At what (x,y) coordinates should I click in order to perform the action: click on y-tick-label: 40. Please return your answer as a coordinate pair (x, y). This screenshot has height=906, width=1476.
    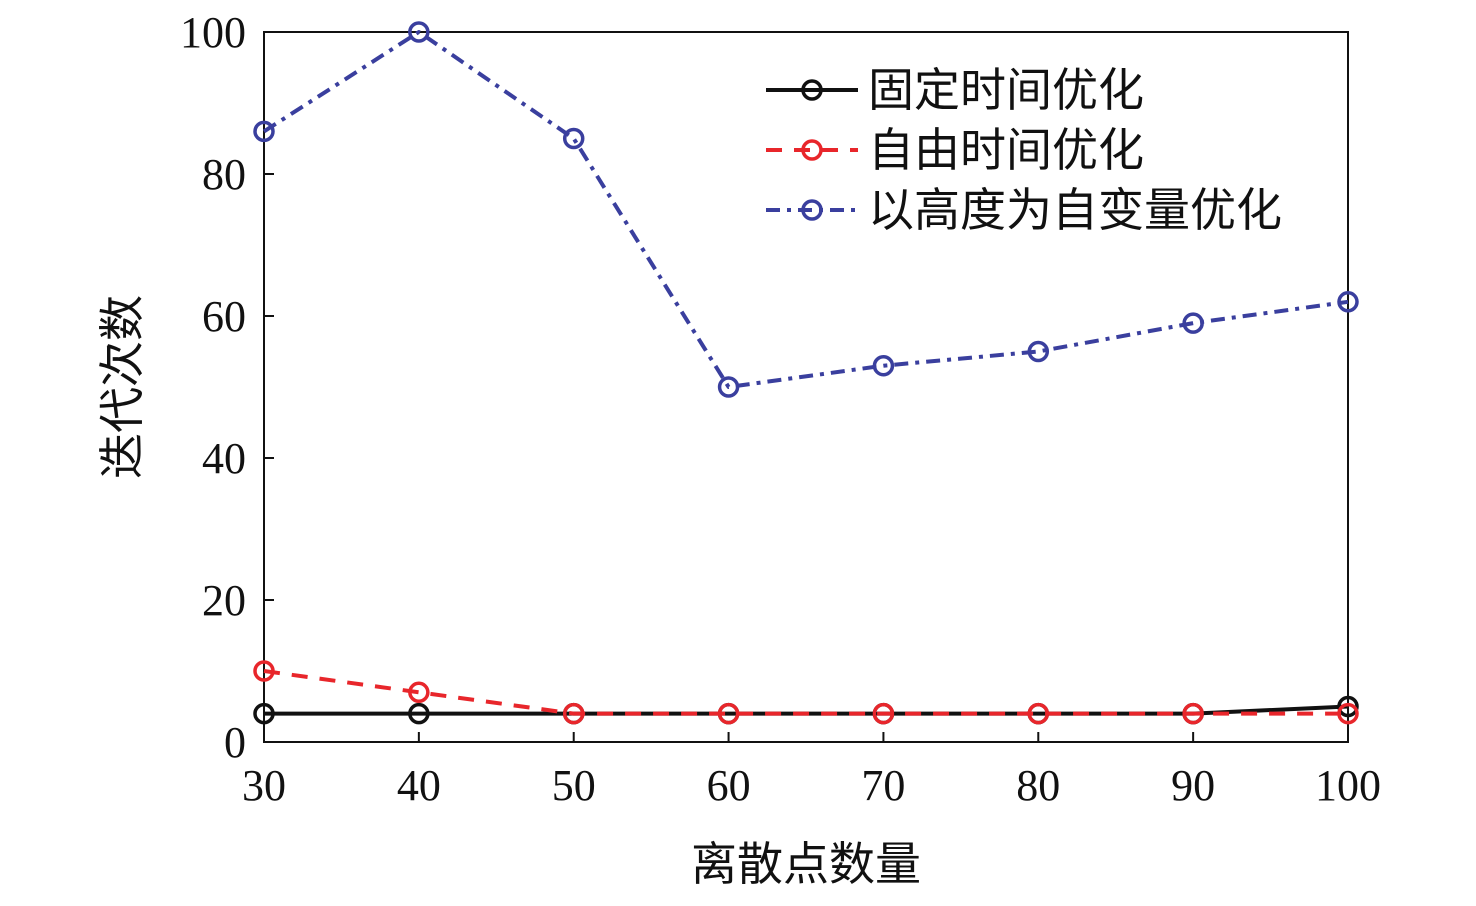
    Looking at the image, I should click on (224, 458).